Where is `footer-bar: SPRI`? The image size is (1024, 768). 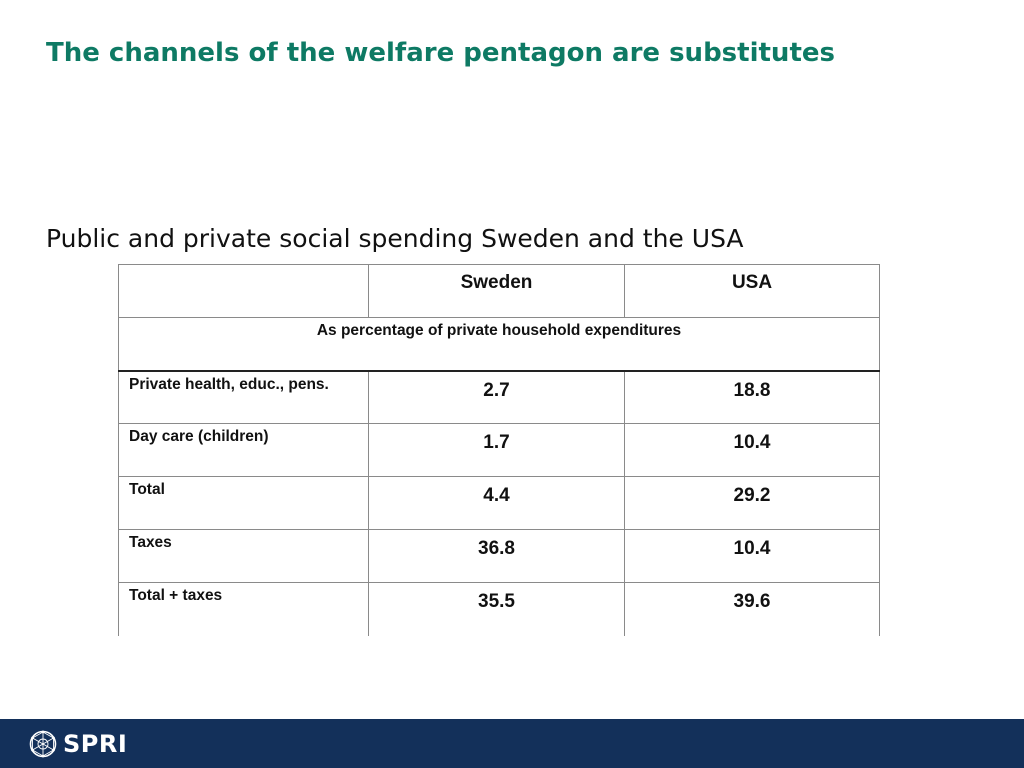
footer-bar: SPRI is located at coordinates (512, 743).